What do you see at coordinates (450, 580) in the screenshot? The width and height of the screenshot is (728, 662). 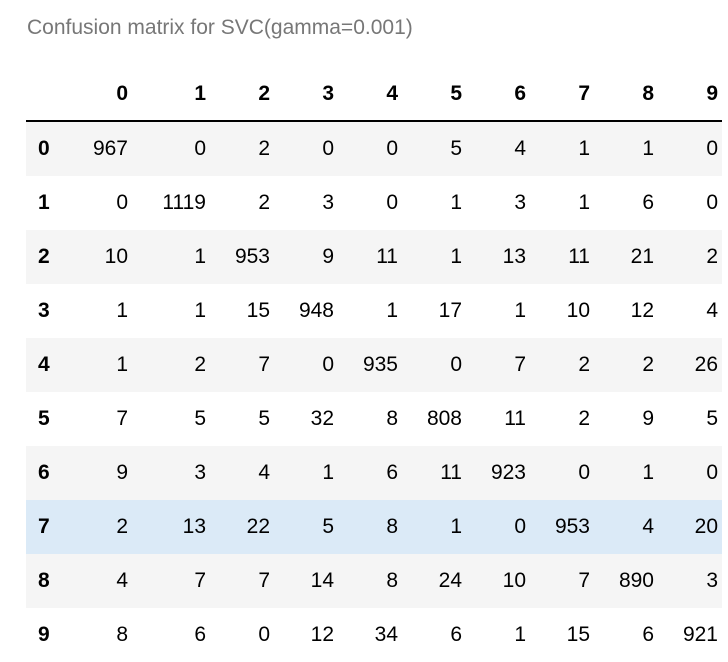 I see `table-cell: 24` at bounding box center [450, 580].